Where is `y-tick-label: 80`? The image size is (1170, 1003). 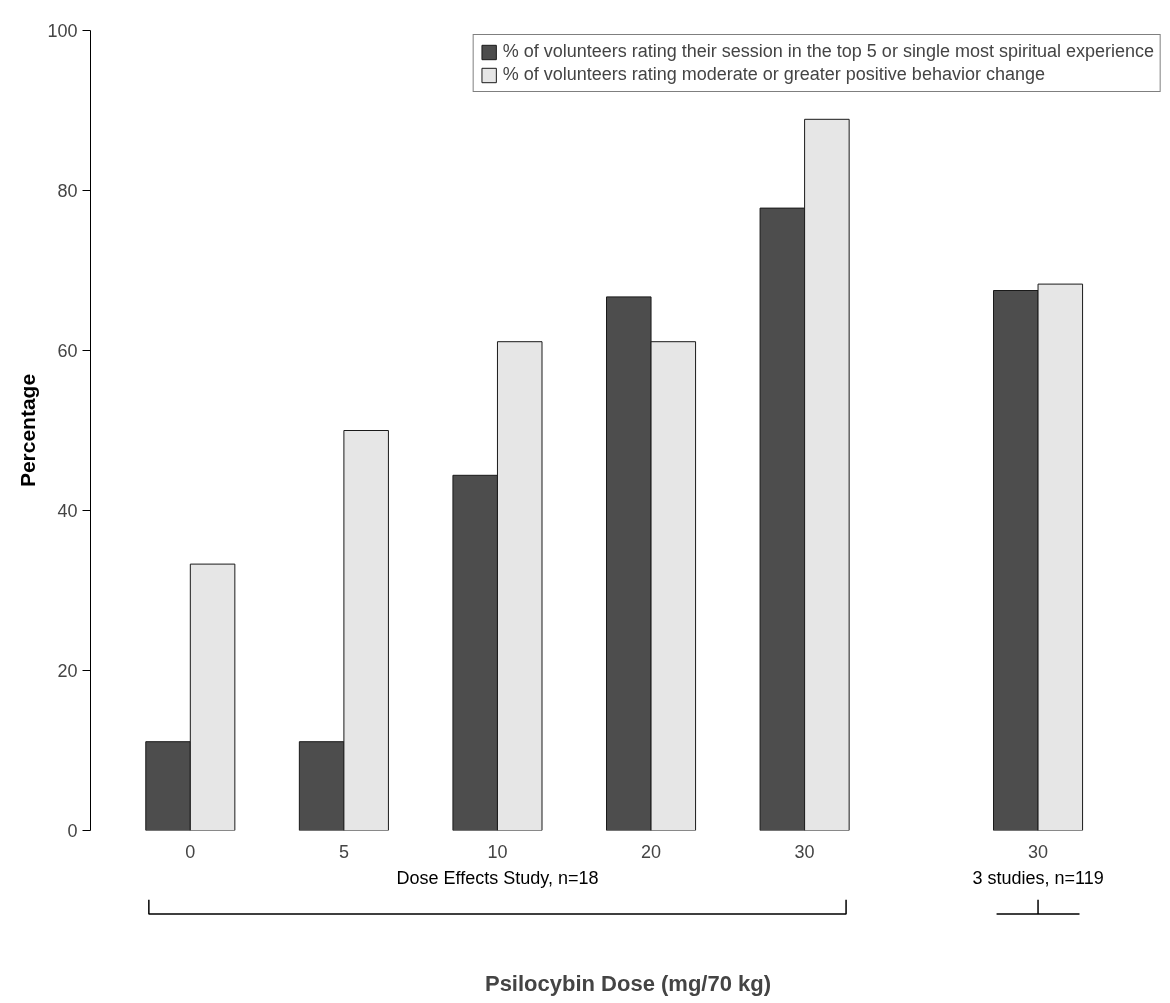 y-tick-label: 80 is located at coordinates (67, 191).